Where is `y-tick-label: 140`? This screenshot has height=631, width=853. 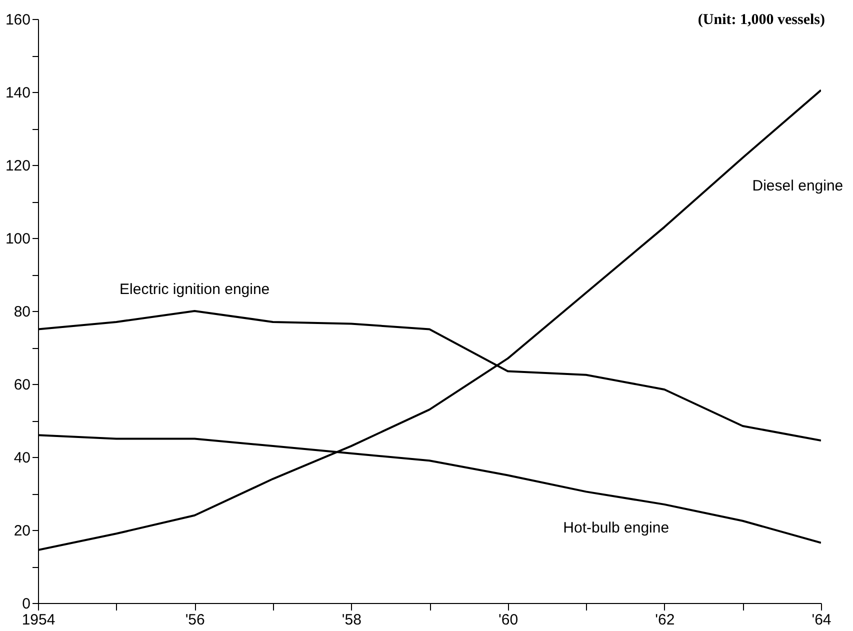 y-tick-label: 140 is located at coordinates (17, 93).